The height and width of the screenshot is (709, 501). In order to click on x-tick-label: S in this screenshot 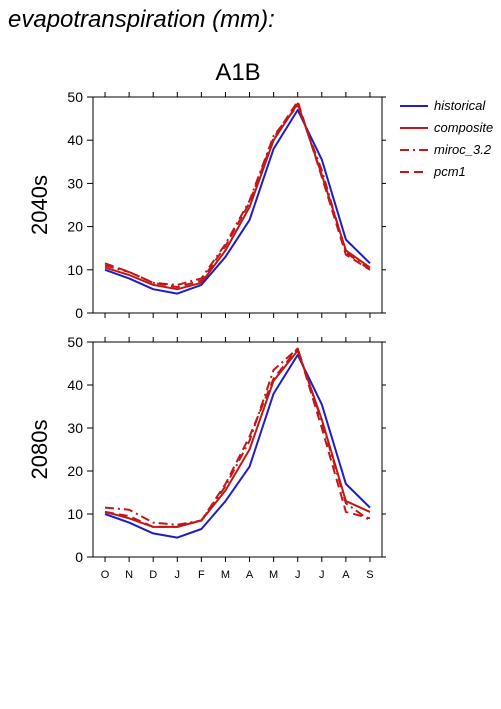, I will do `click(369, 575)`.